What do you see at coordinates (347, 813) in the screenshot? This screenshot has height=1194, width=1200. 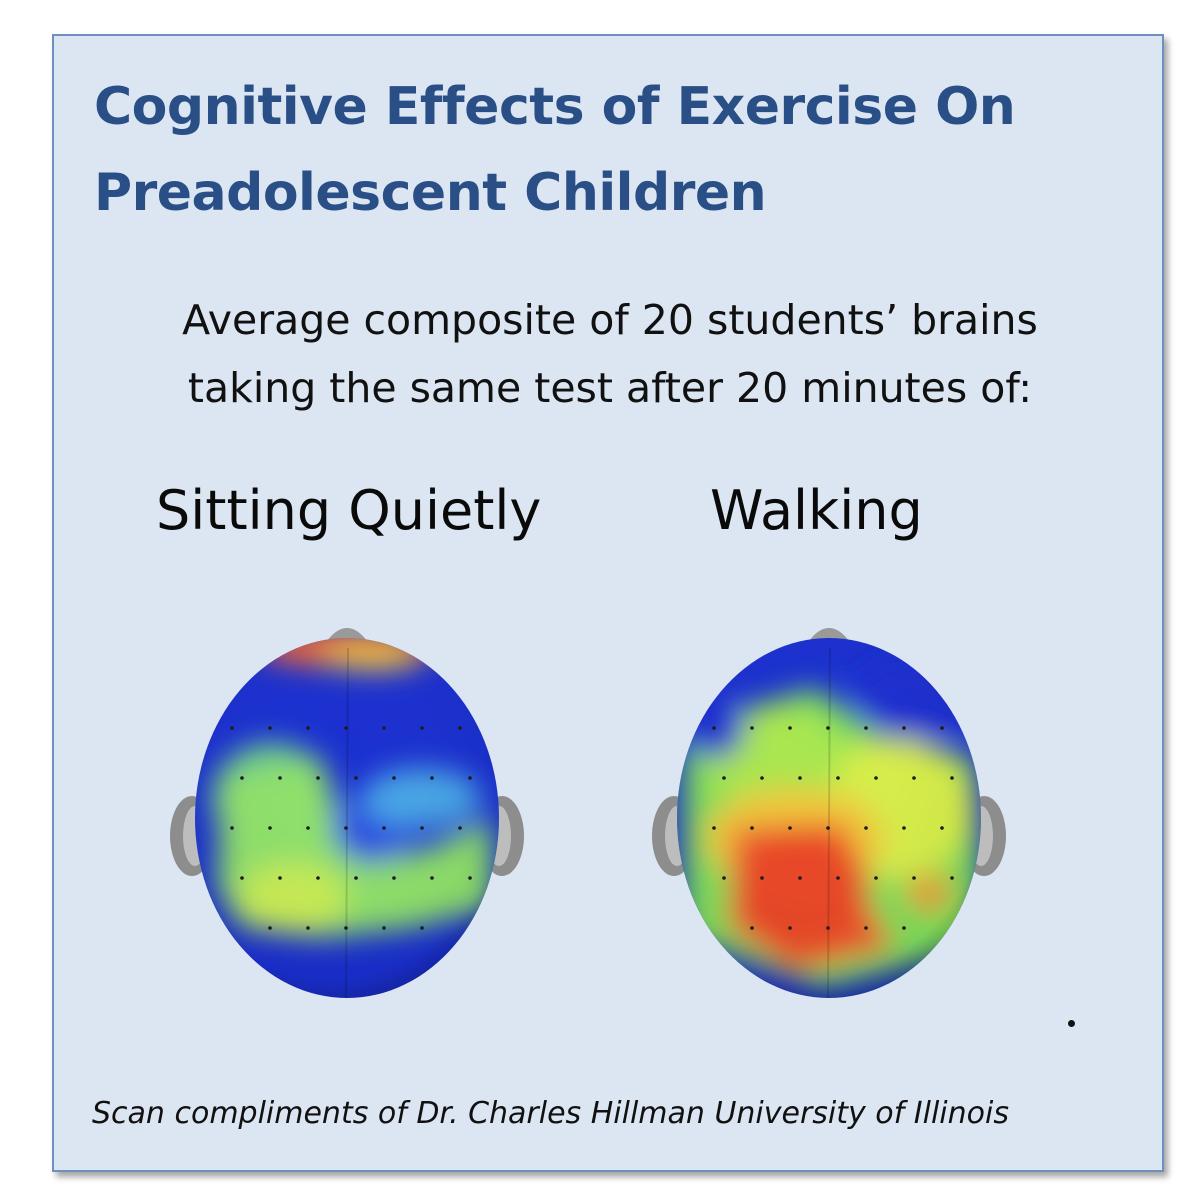 I see `brain-activity-map-icon-sitting` at bounding box center [347, 813].